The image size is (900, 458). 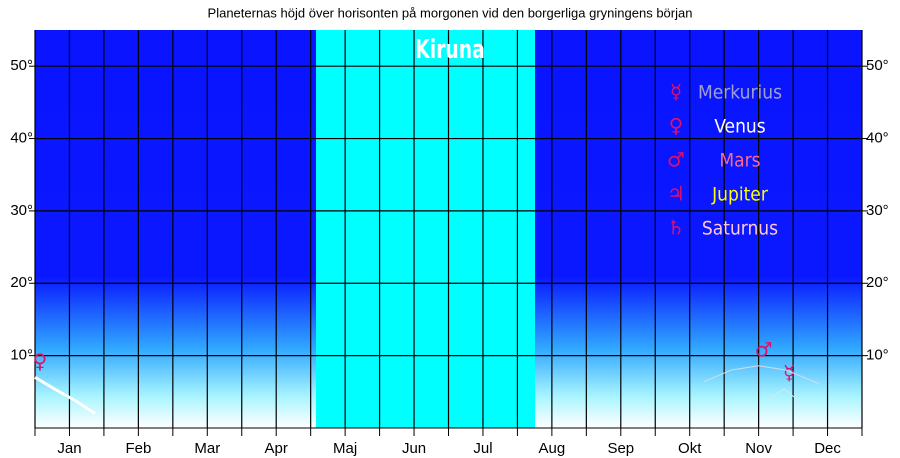 What do you see at coordinates (276, 448) in the screenshot?
I see `x-tick-label: Apr` at bounding box center [276, 448].